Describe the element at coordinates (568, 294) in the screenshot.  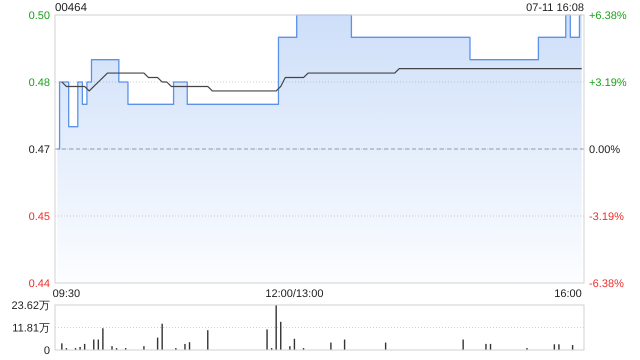
I see `x-tick-label: 16:00` at that location.